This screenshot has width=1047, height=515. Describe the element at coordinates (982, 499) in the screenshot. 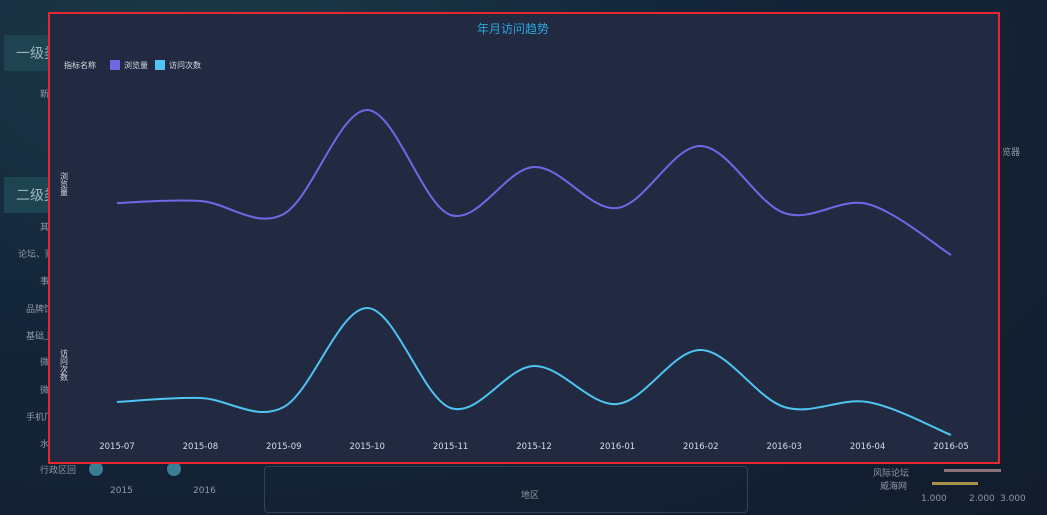

I see `right-tick: 2.000` at that location.